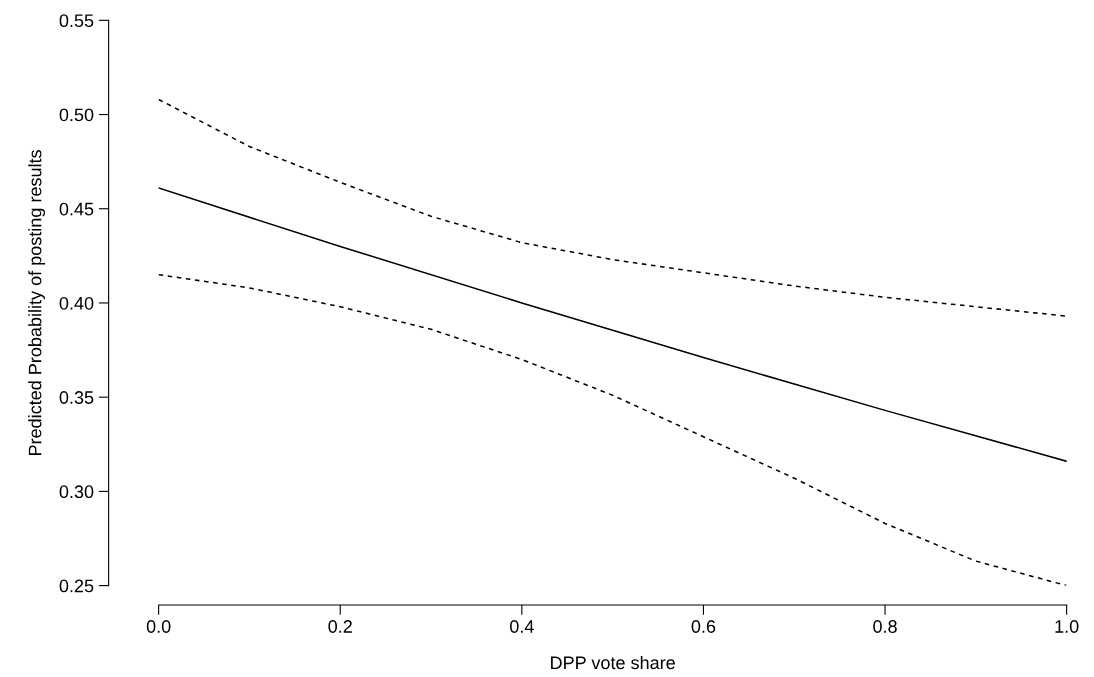 The height and width of the screenshot is (677, 1094). Describe the element at coordinates (521, 626) in the screenshot. I see `x-tick-label: 0.4` at that location.